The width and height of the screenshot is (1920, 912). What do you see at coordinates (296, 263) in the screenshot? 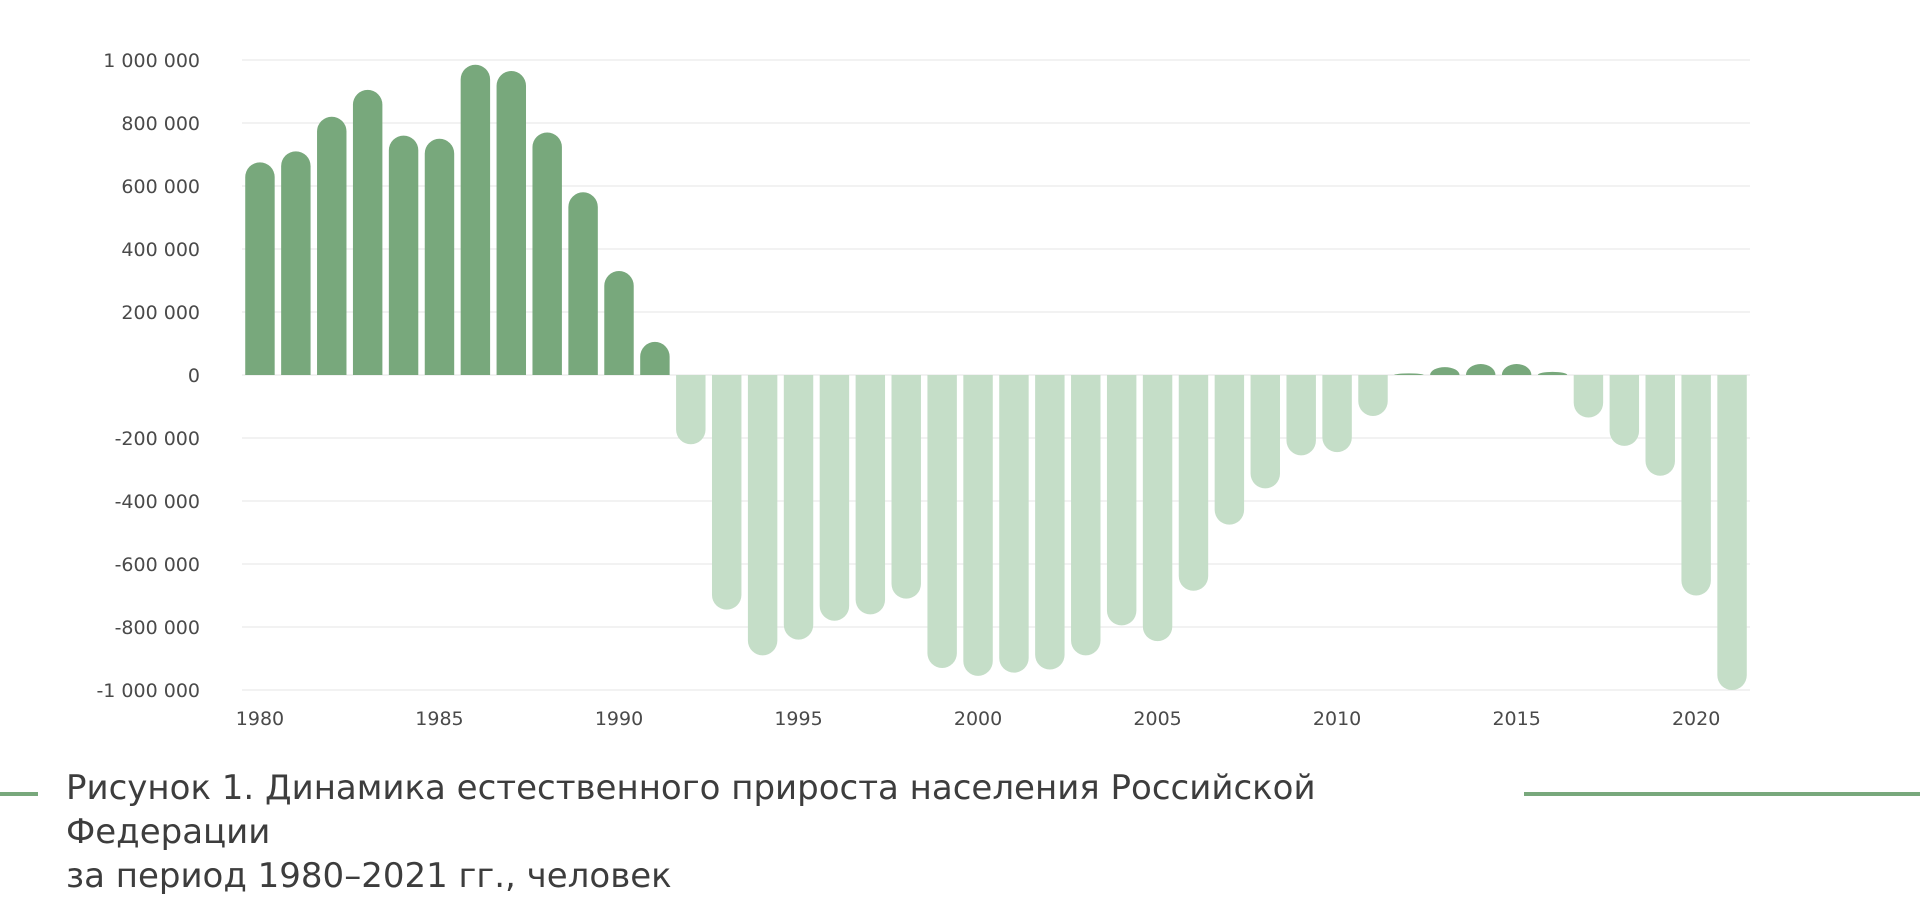
I see `bar-1981` at bounding box center [296, 263].